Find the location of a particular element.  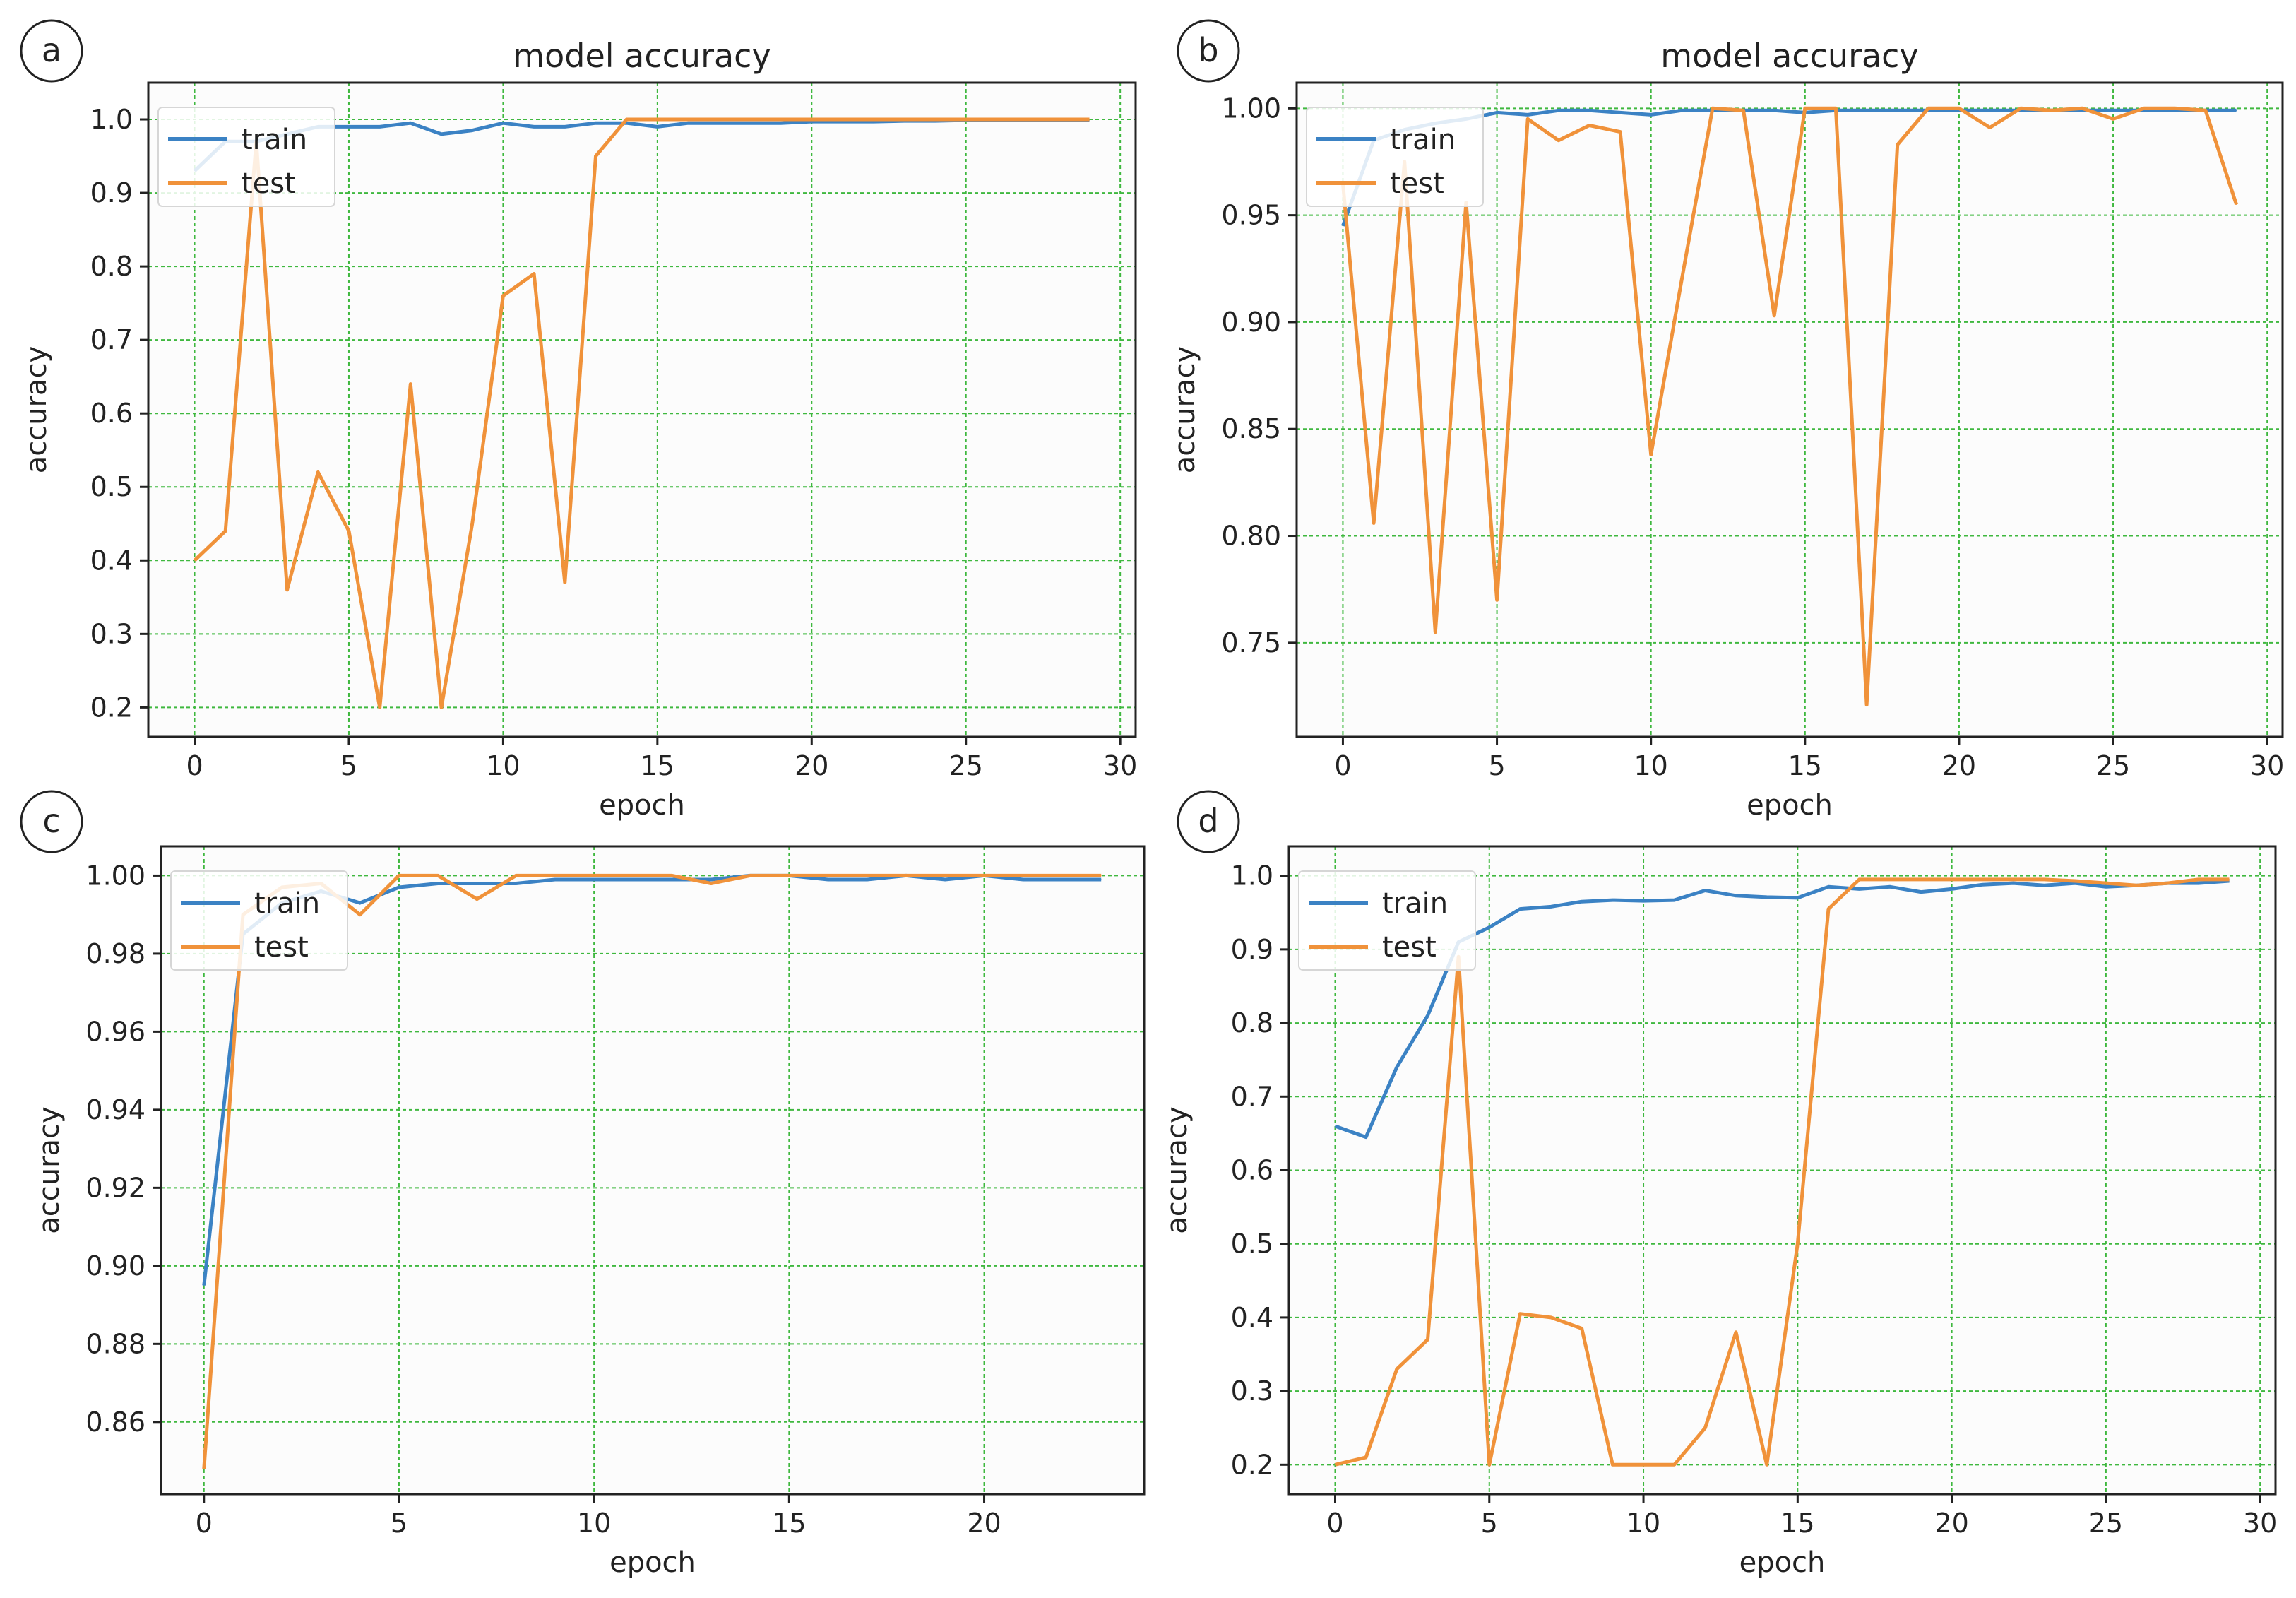

x-tick-label: 15 is located at coordinates (1797, 1524).